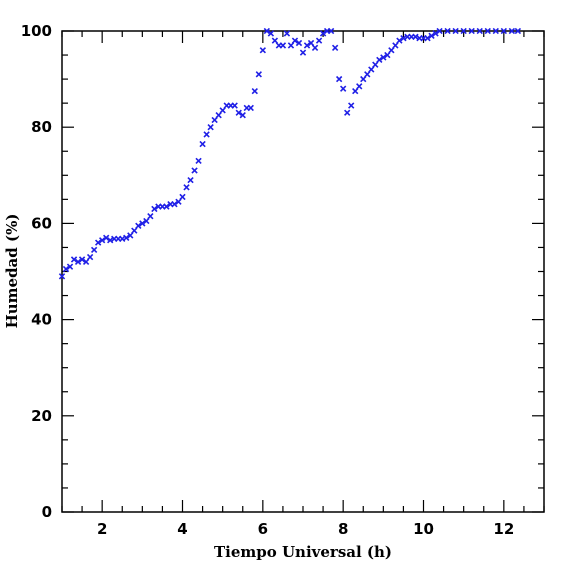  I want to click on y-tick-label: 0, so click(47, 512).